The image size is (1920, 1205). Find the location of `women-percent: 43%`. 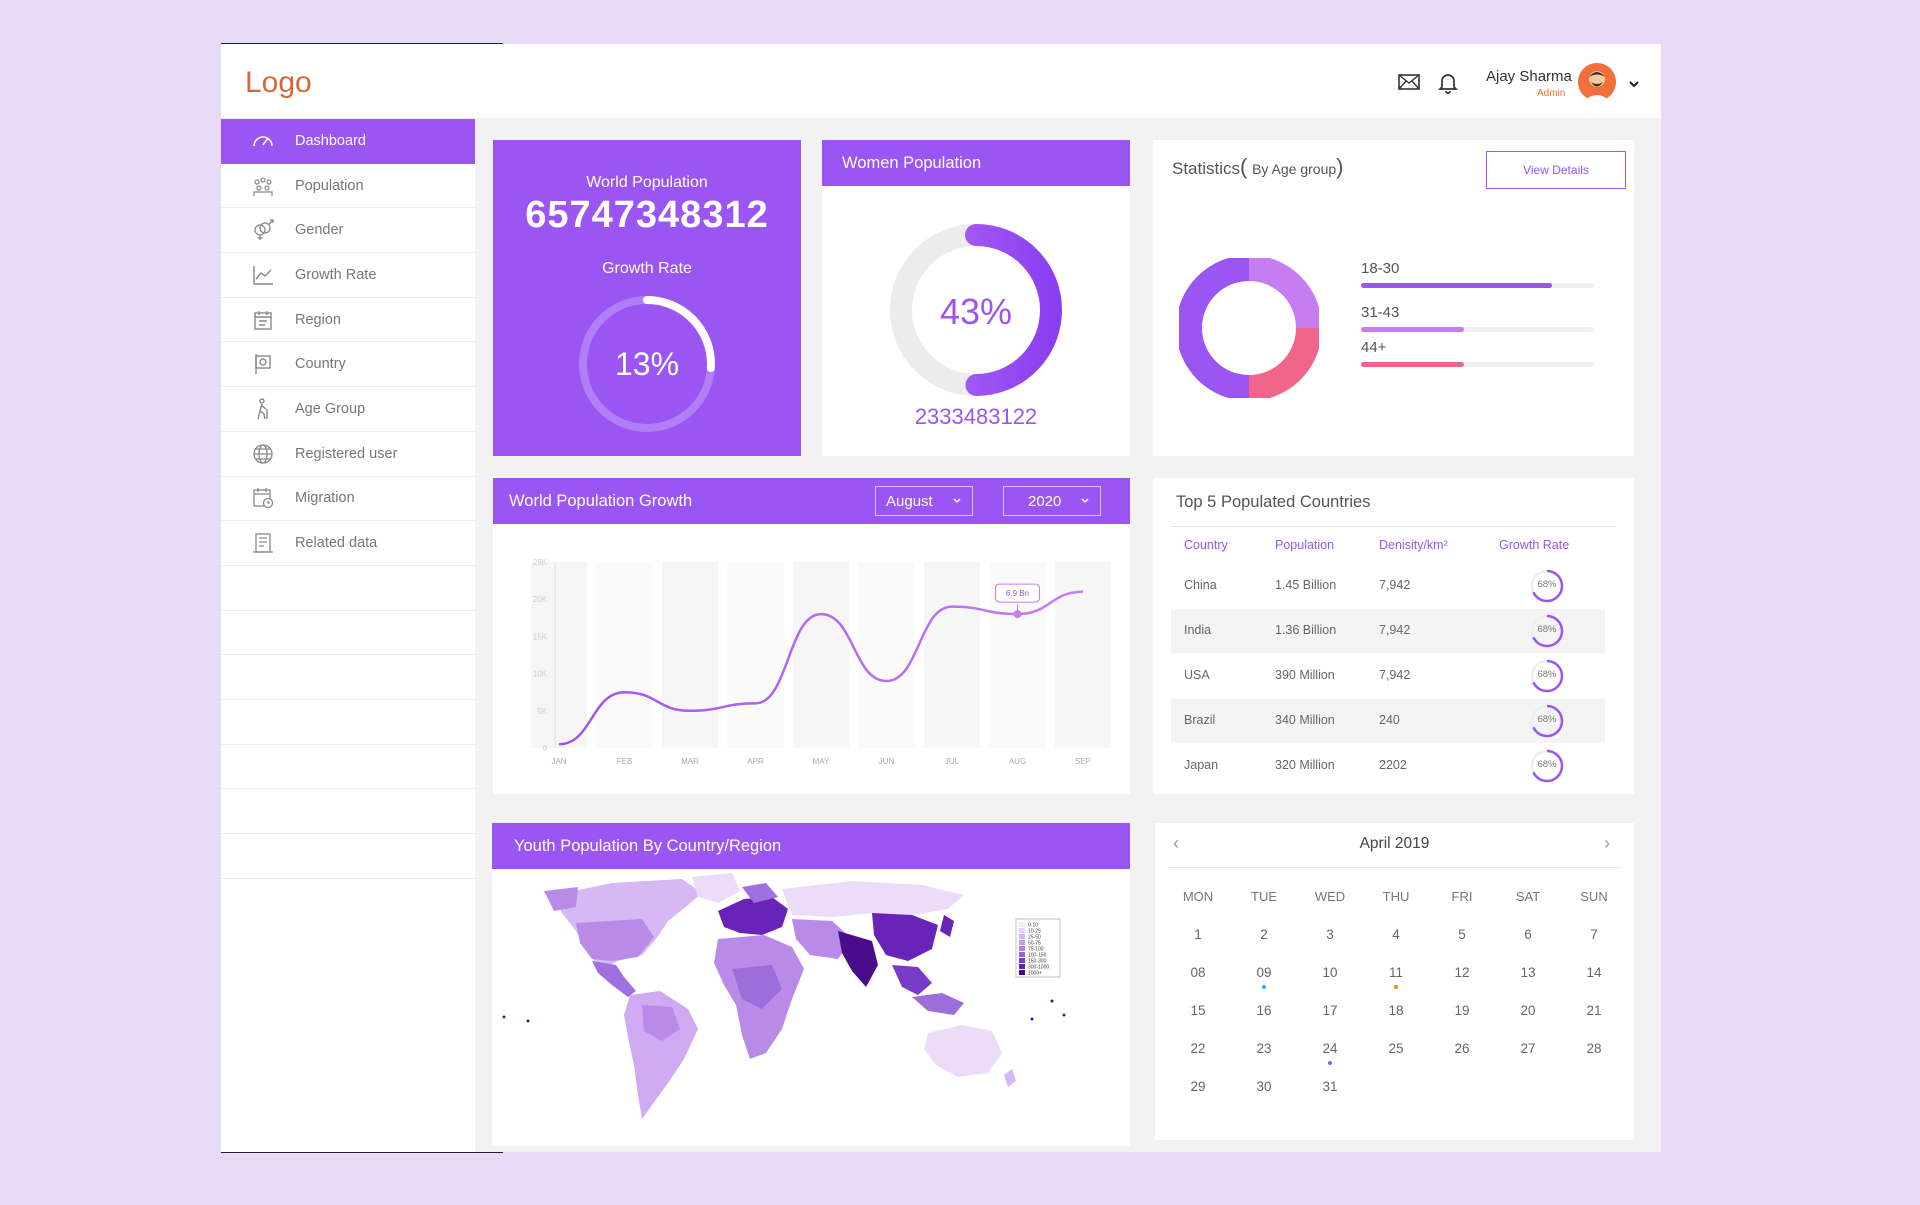

women-percent: 43% is located at coordinates (976, 311).